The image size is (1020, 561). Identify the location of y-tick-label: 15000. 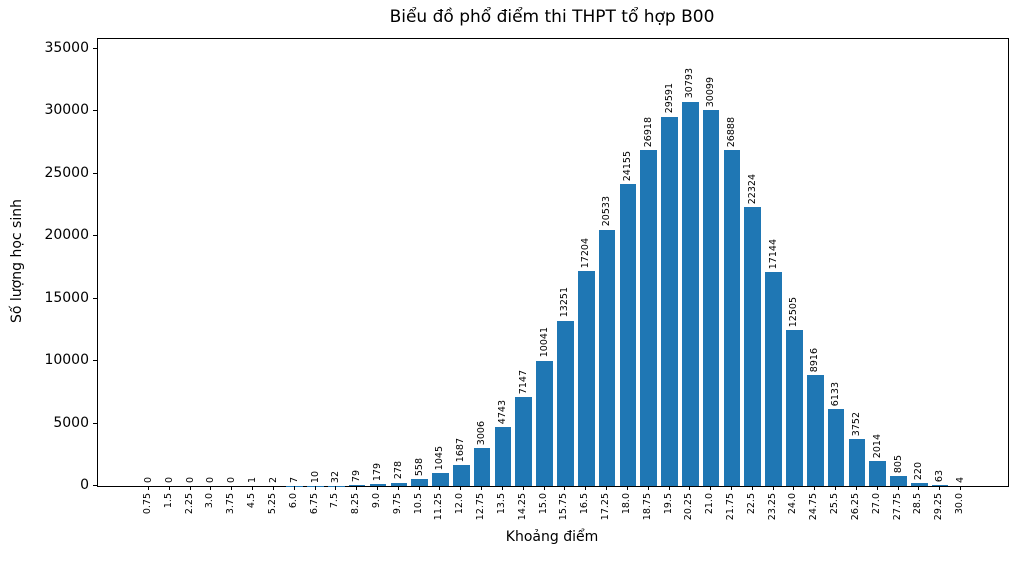
(66, 297).